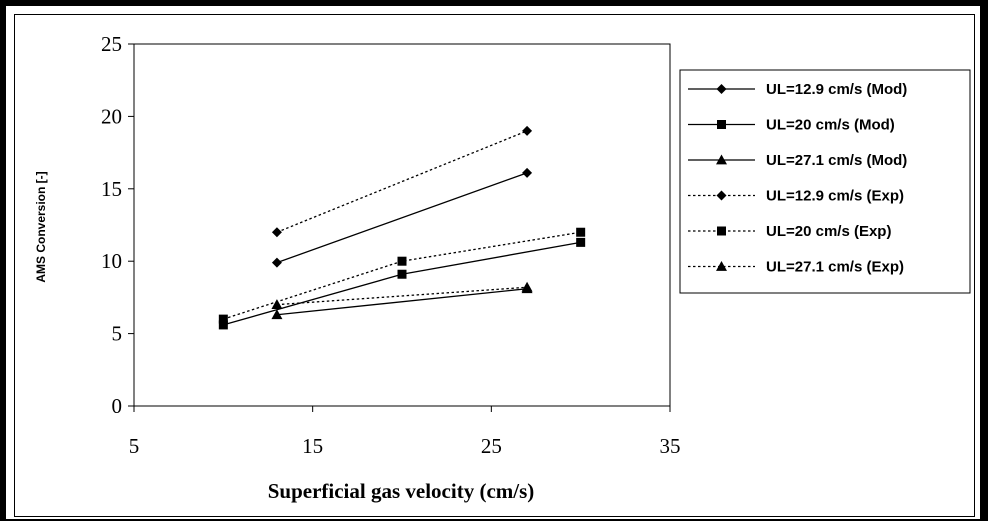 The image size is (988, 521). Describe the element at coordinates (836, 89) in the screenshot. I see `legend-entry-label: UL=12.9 cm/s (Mod)` at that location.